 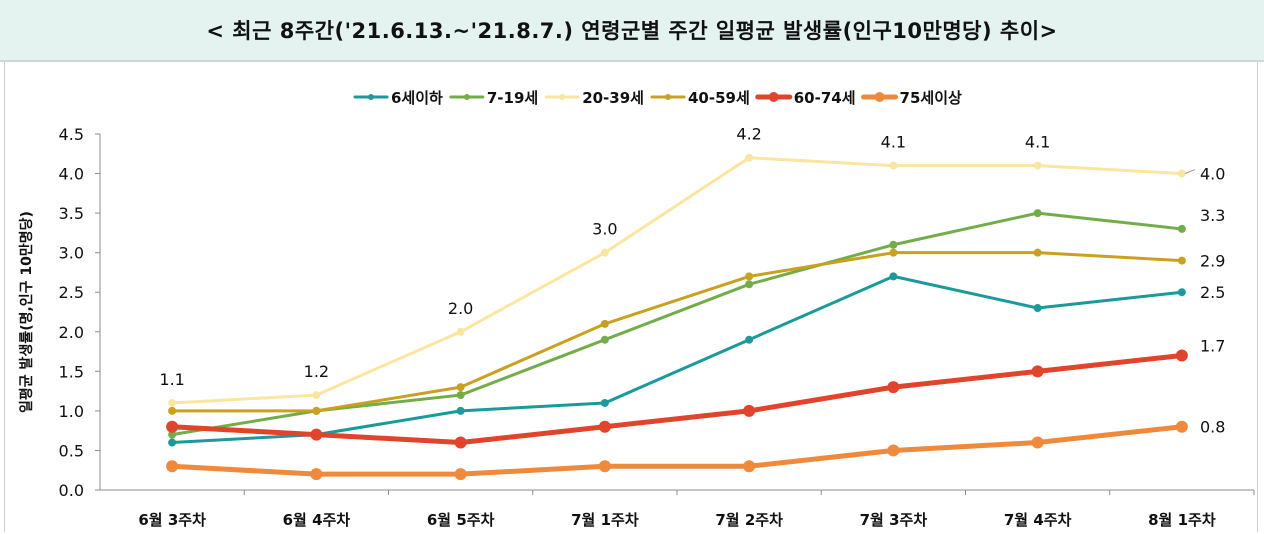 I want to click on end-data-label: 2.9, so click(x=1212, y=261).